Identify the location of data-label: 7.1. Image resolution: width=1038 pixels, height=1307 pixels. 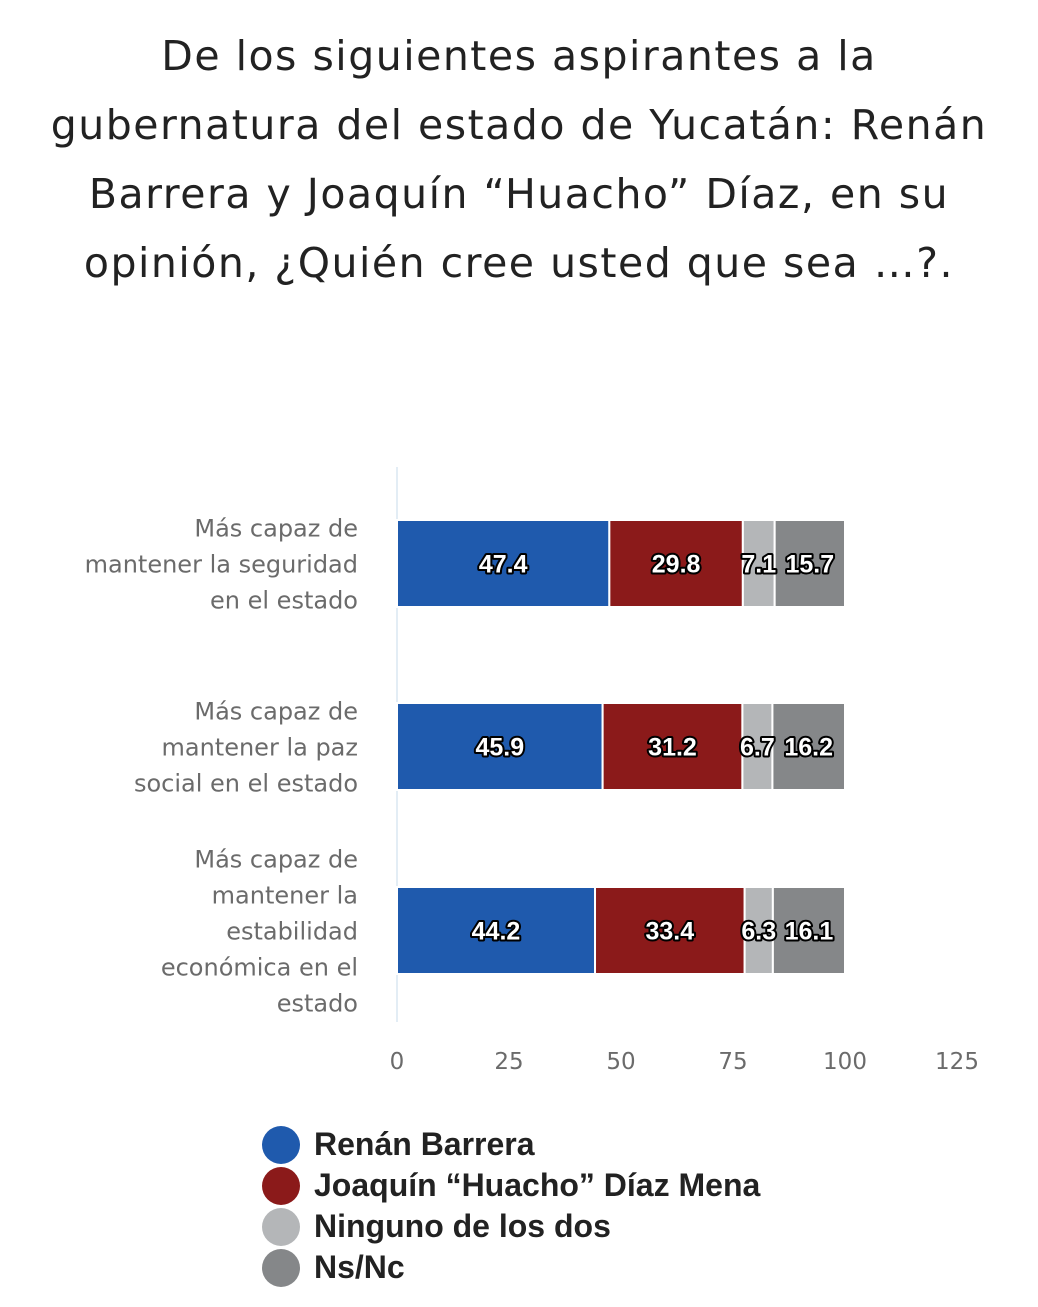
(758, 565).